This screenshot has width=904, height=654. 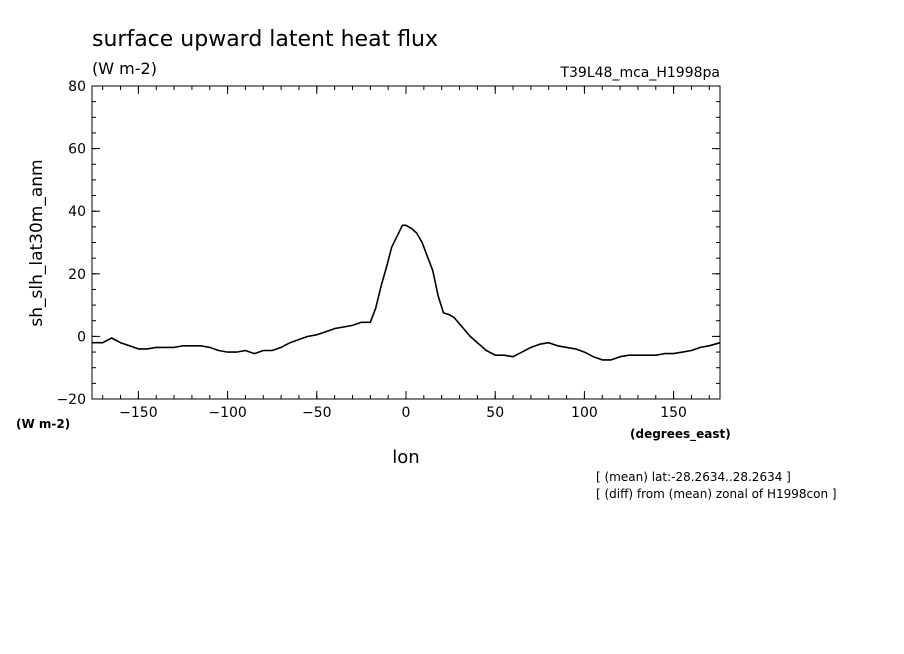 What do you see at coordinates (317, 413) in the screenshot?
I see `x-tick-label: −50` at bounding box center [317, 413].